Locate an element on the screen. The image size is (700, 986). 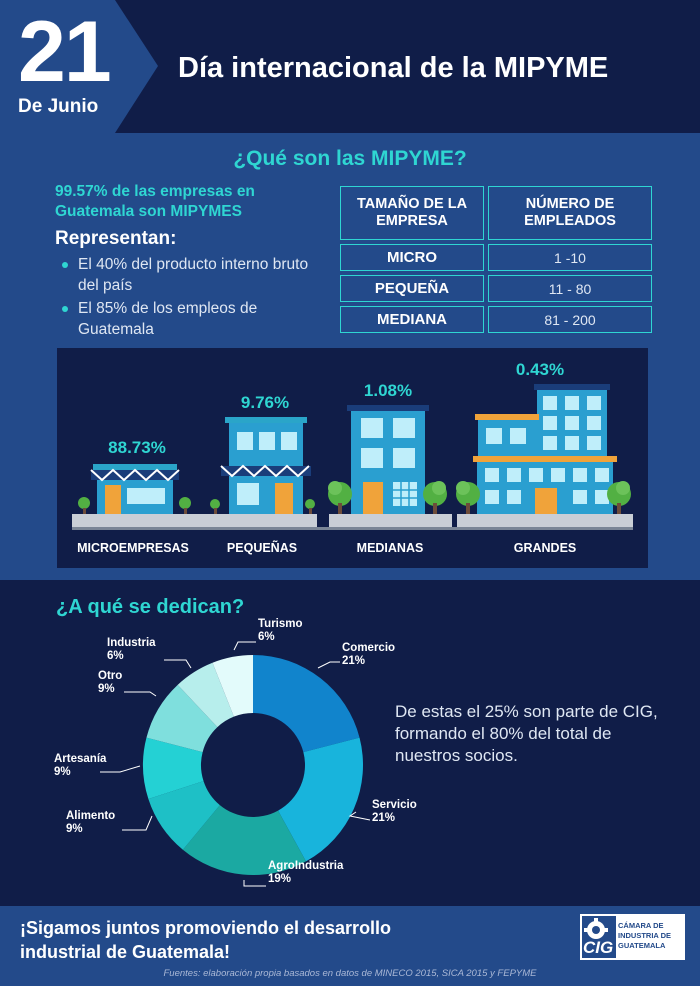
donut-label-category: Otro is located at coordinates (110, 676).